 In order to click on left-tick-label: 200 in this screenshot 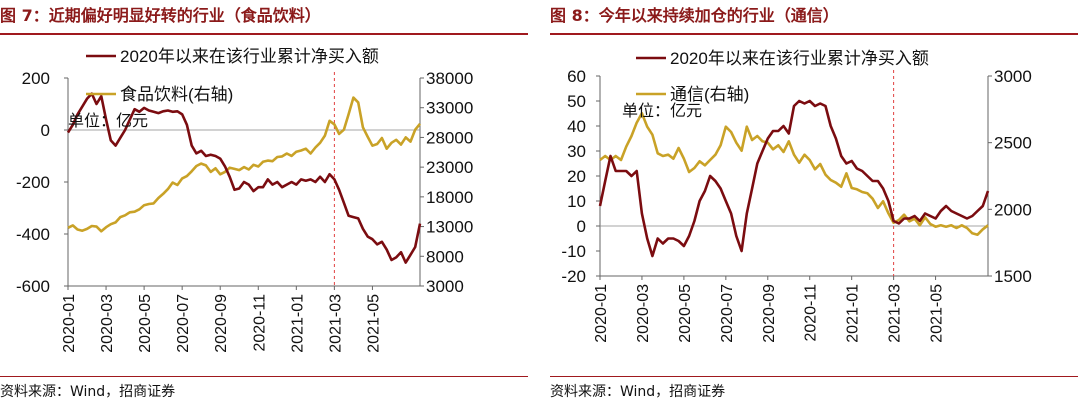, I will do `click(36, 78)`.